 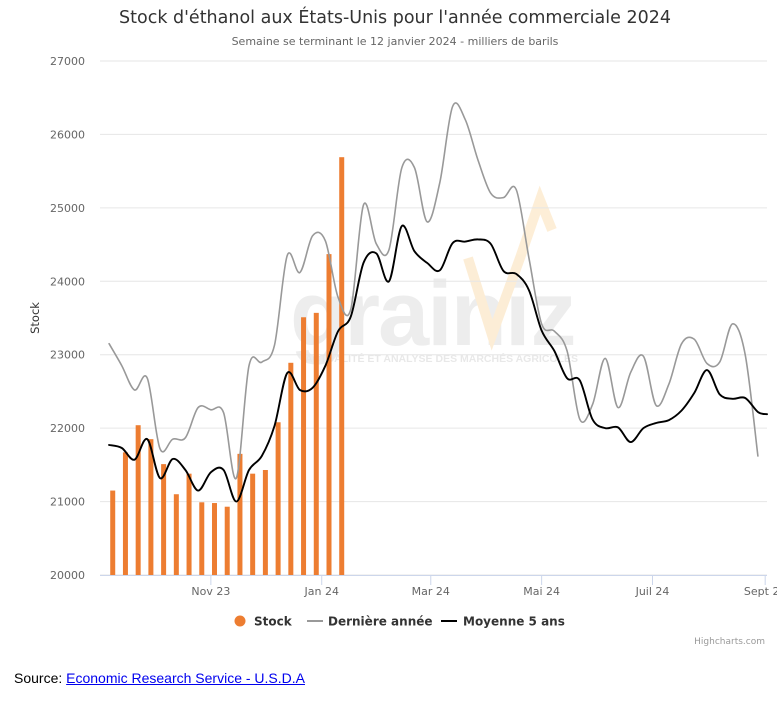 I want to click on x-axis: Nov 23 Jan 24 Mar 24 Mai 24 Juil 24 Sept 24, so click(x=438, y=586).